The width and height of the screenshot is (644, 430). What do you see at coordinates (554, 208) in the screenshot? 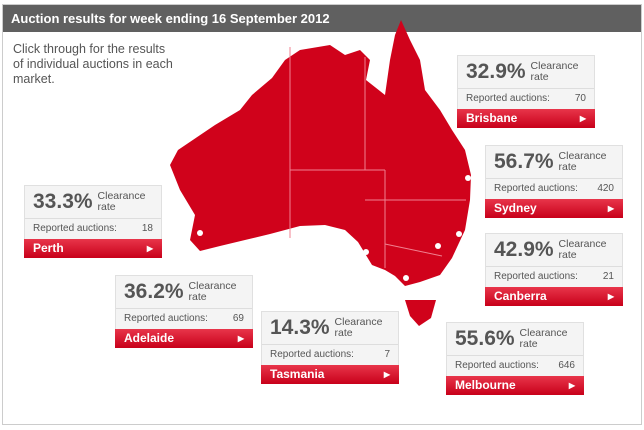
I see `market-button: Sydney ▶` at bounding box center [554, 208].